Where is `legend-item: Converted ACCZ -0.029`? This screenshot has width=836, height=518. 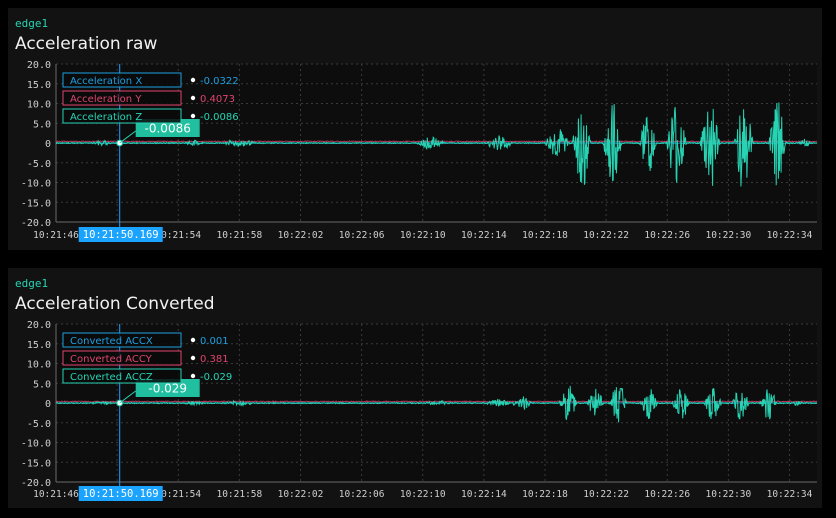 legend-item: Converted ACCZ -0.029 is located at coordinates (147, 376).